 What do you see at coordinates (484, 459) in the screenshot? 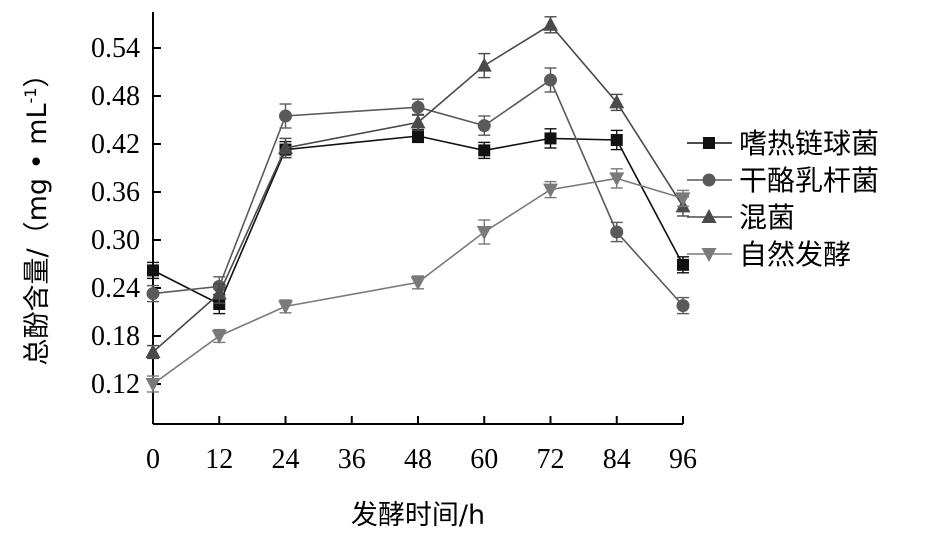
I see `x-tick-label: 60` at bounding box center [484, 459].